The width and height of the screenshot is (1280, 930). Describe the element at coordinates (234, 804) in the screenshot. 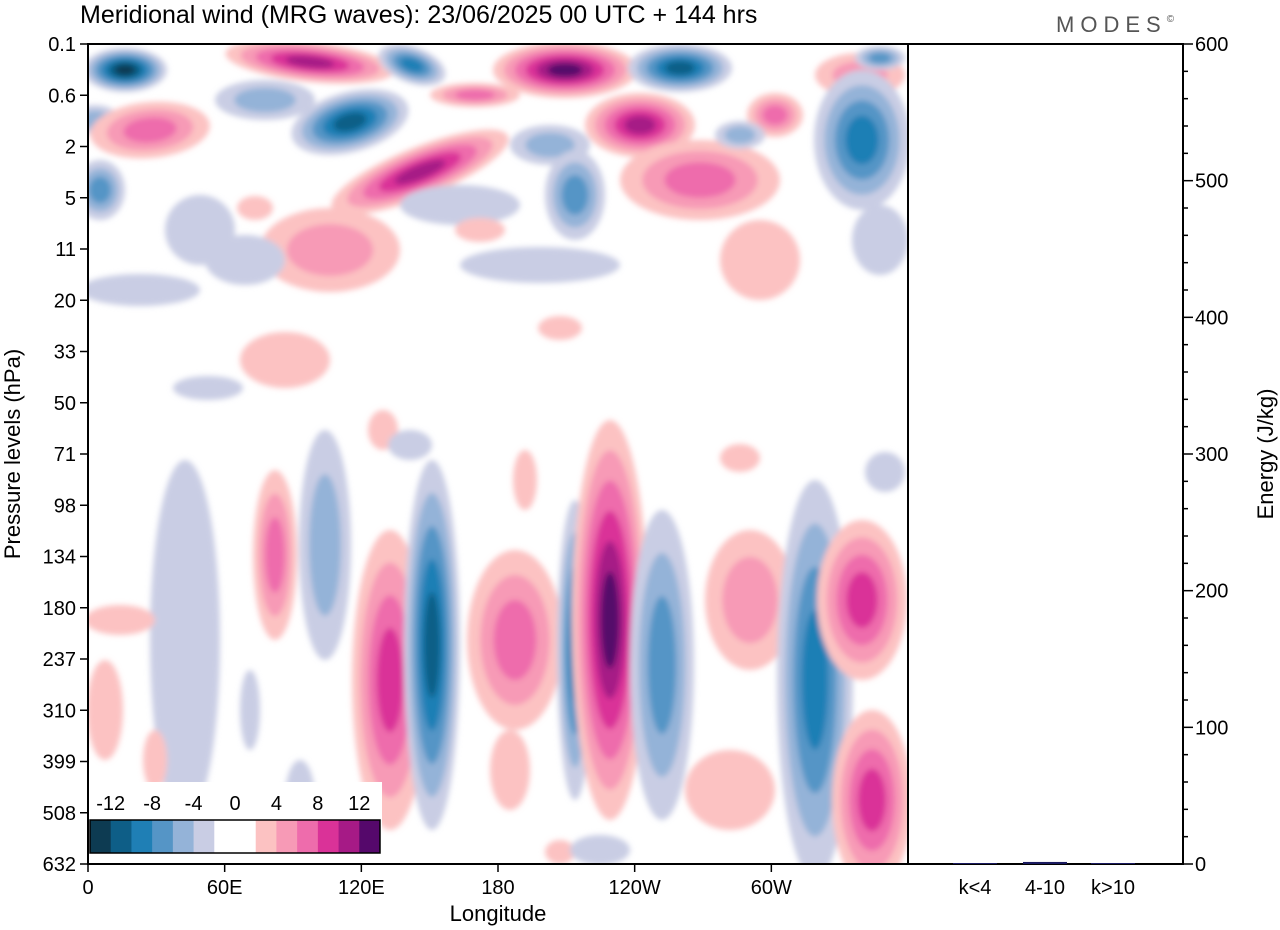

I see `colorbar-label: 0` at that location.